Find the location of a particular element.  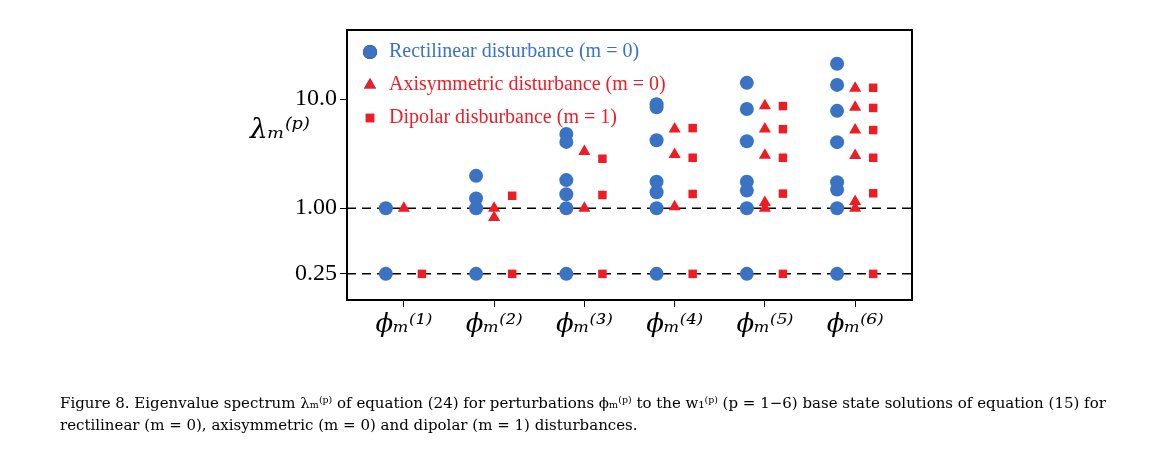

x-tick-label: ϕₘ⁽⁶⁾ is located at coordinates (855, 323).